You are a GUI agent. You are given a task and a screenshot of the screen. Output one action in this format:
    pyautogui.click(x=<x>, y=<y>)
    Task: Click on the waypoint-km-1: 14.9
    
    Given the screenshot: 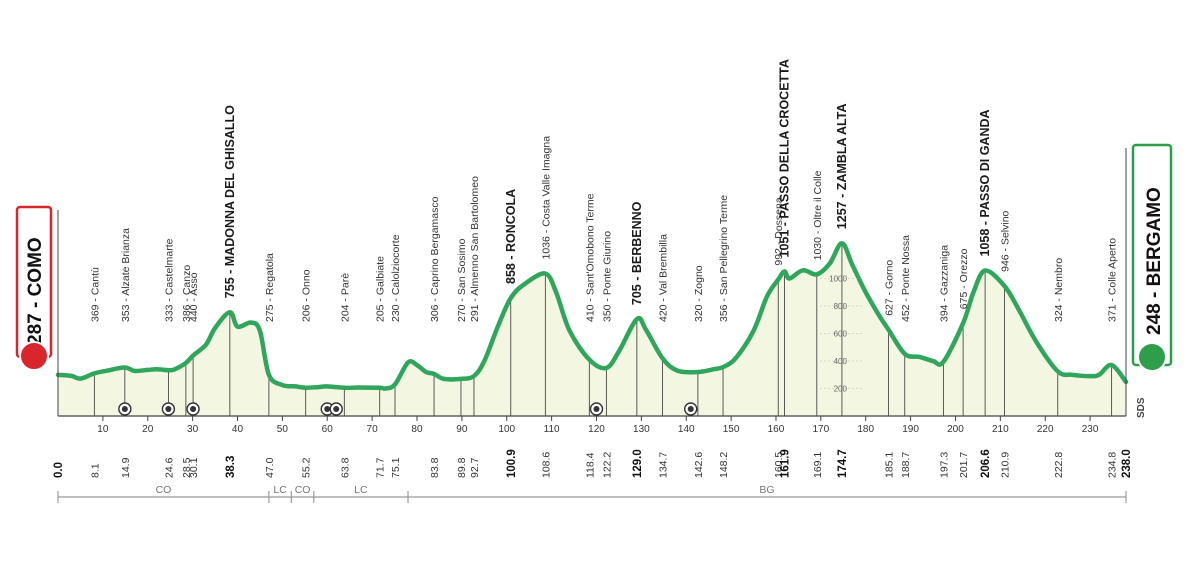 What is the action you would take?
    pyautogui.click(x=126, y=467)
    